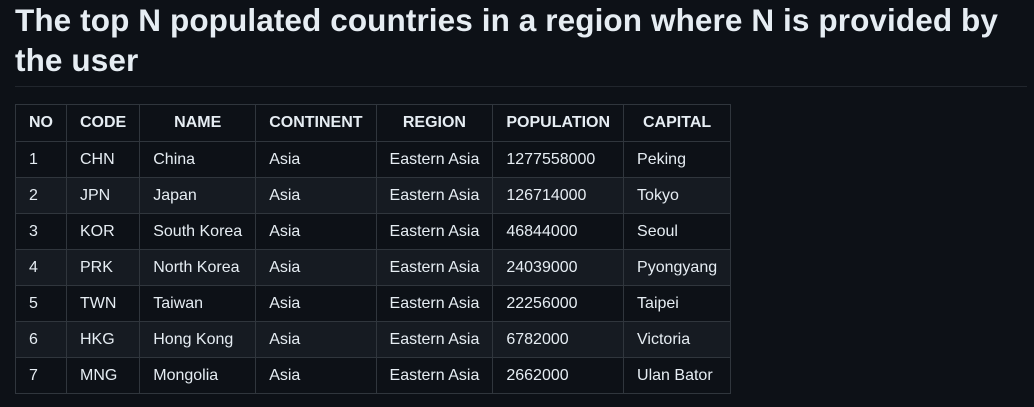 This screenshot has height=407, width=1034. Describe the element at coordinates (41, 267) in the screenshot. I see `cell-no: 4` at that location.